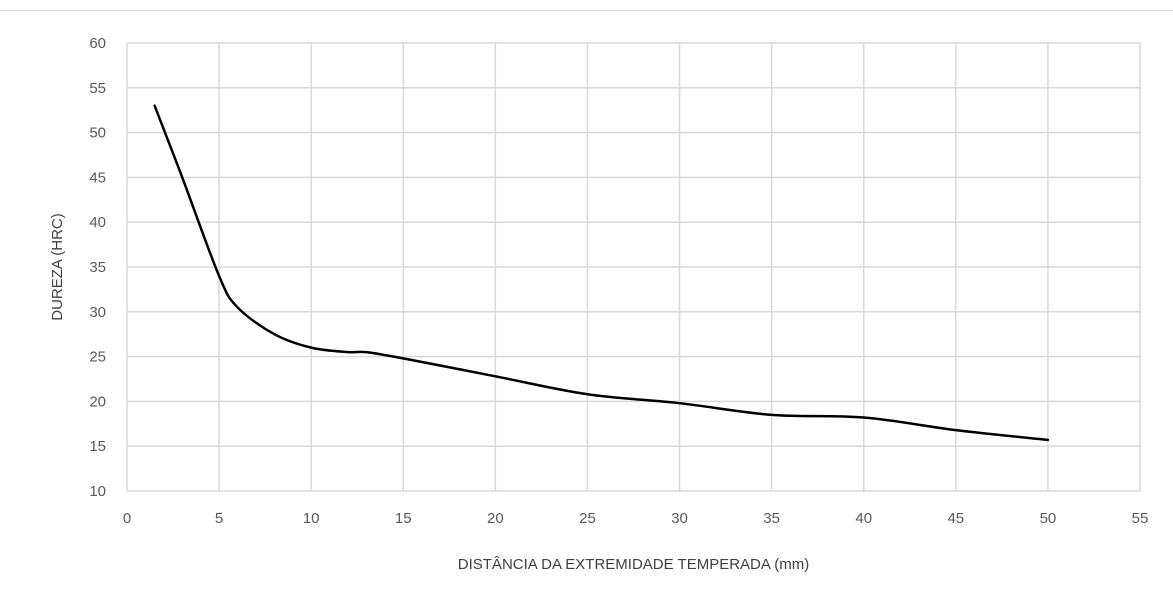 The height and width of the screenshot is (605, 1173). What do you see at coordinates (97, 267) in the screenshot?
I see `y-tick-label: 35` at bounding box center [97, 267].